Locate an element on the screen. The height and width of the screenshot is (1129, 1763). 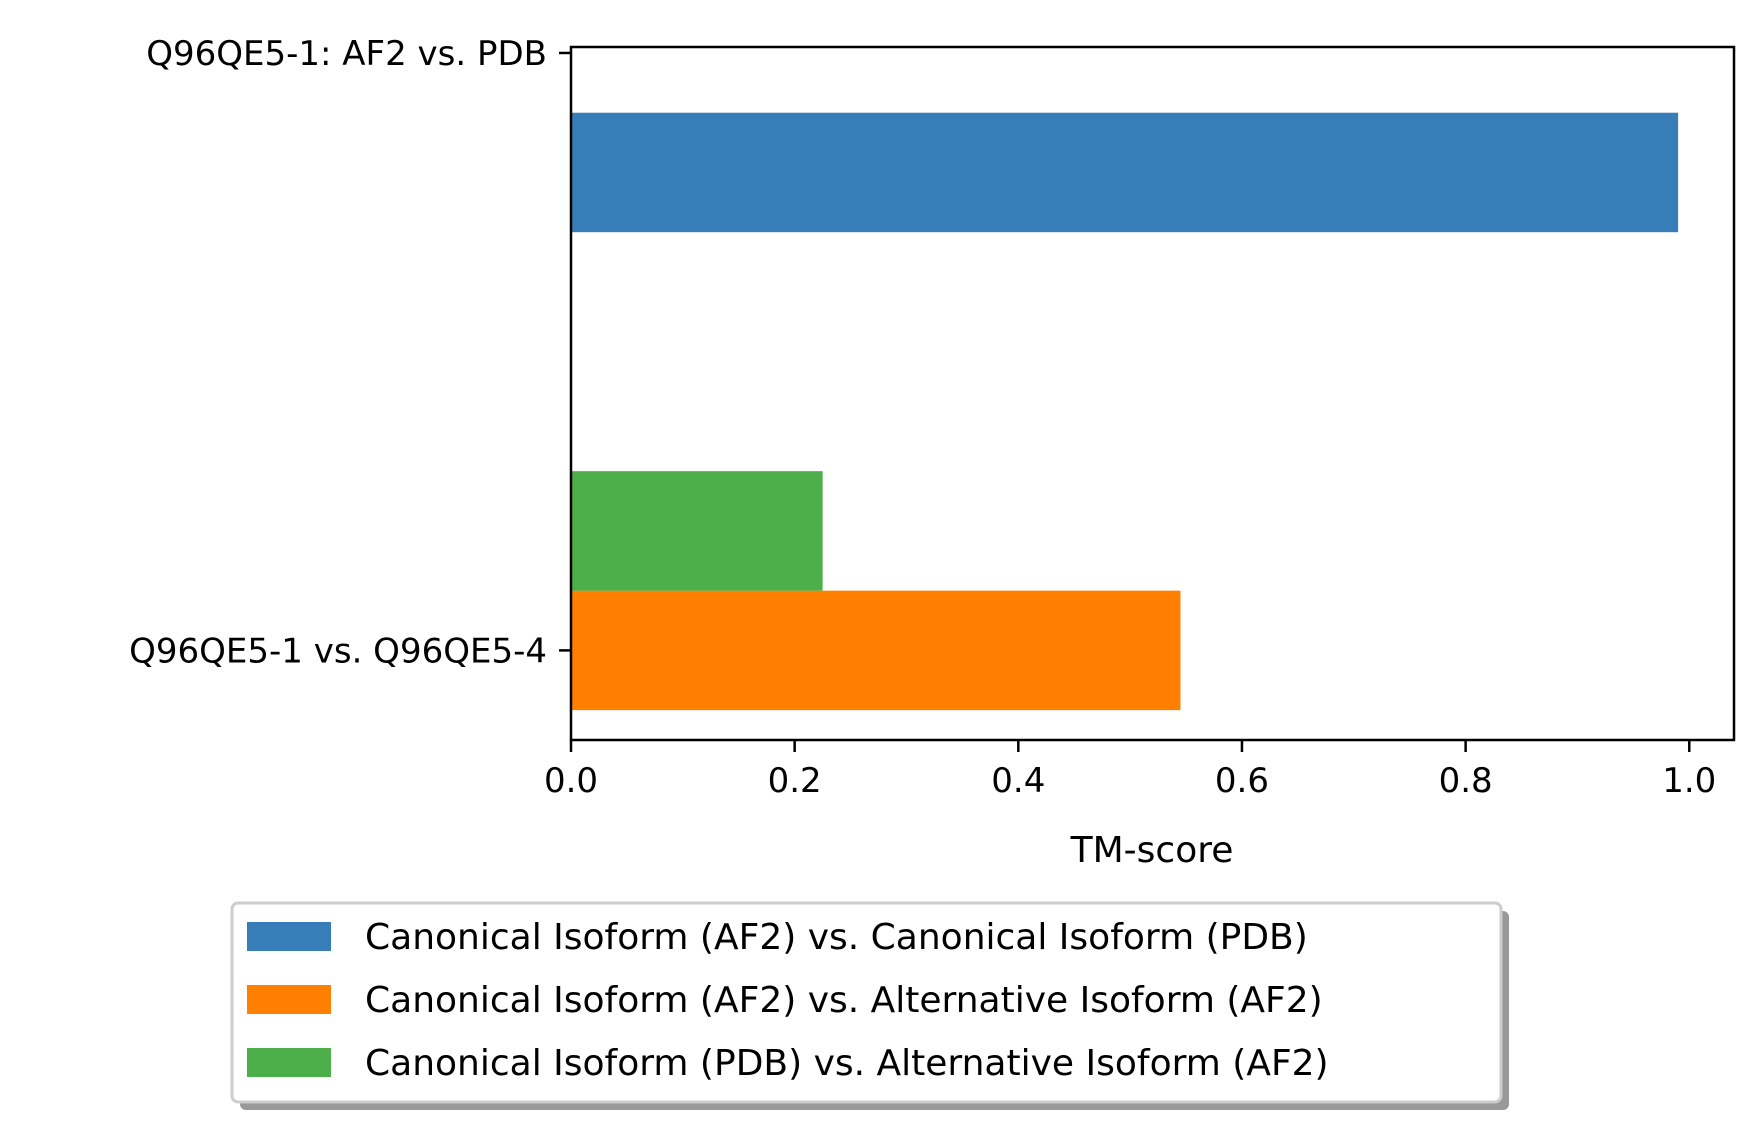
x-tick-label: 0.6 is located at coordinates (1242, 781).